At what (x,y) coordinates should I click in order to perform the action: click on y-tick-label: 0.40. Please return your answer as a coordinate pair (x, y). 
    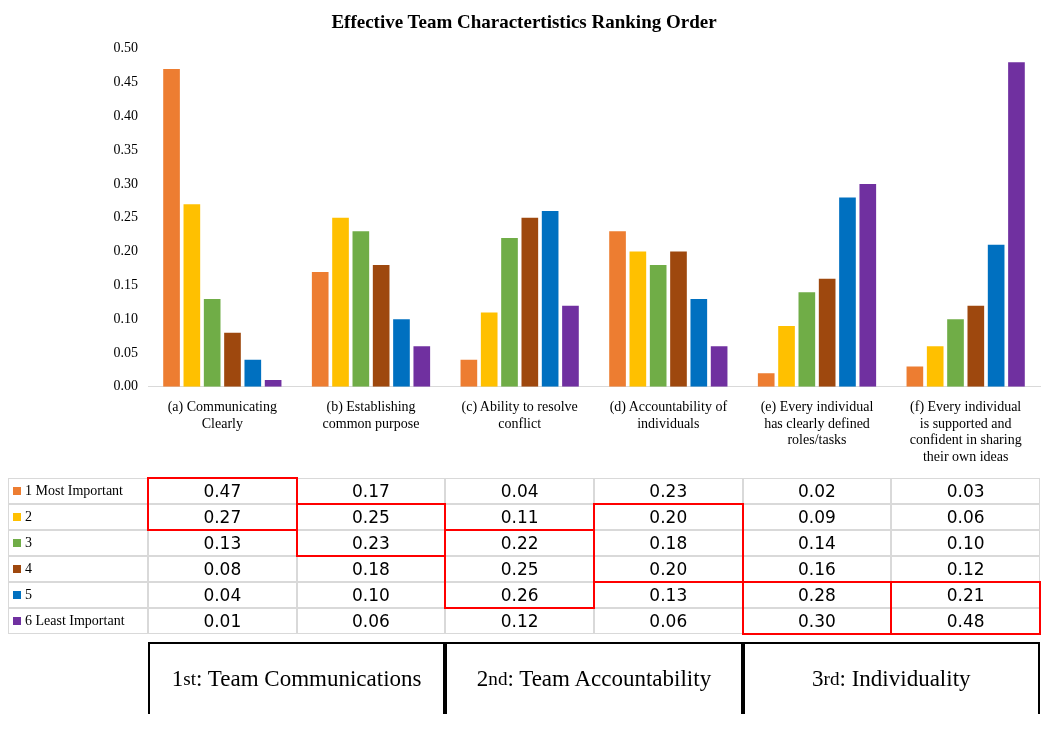
    Looking at the image, I should click on (125, 116).